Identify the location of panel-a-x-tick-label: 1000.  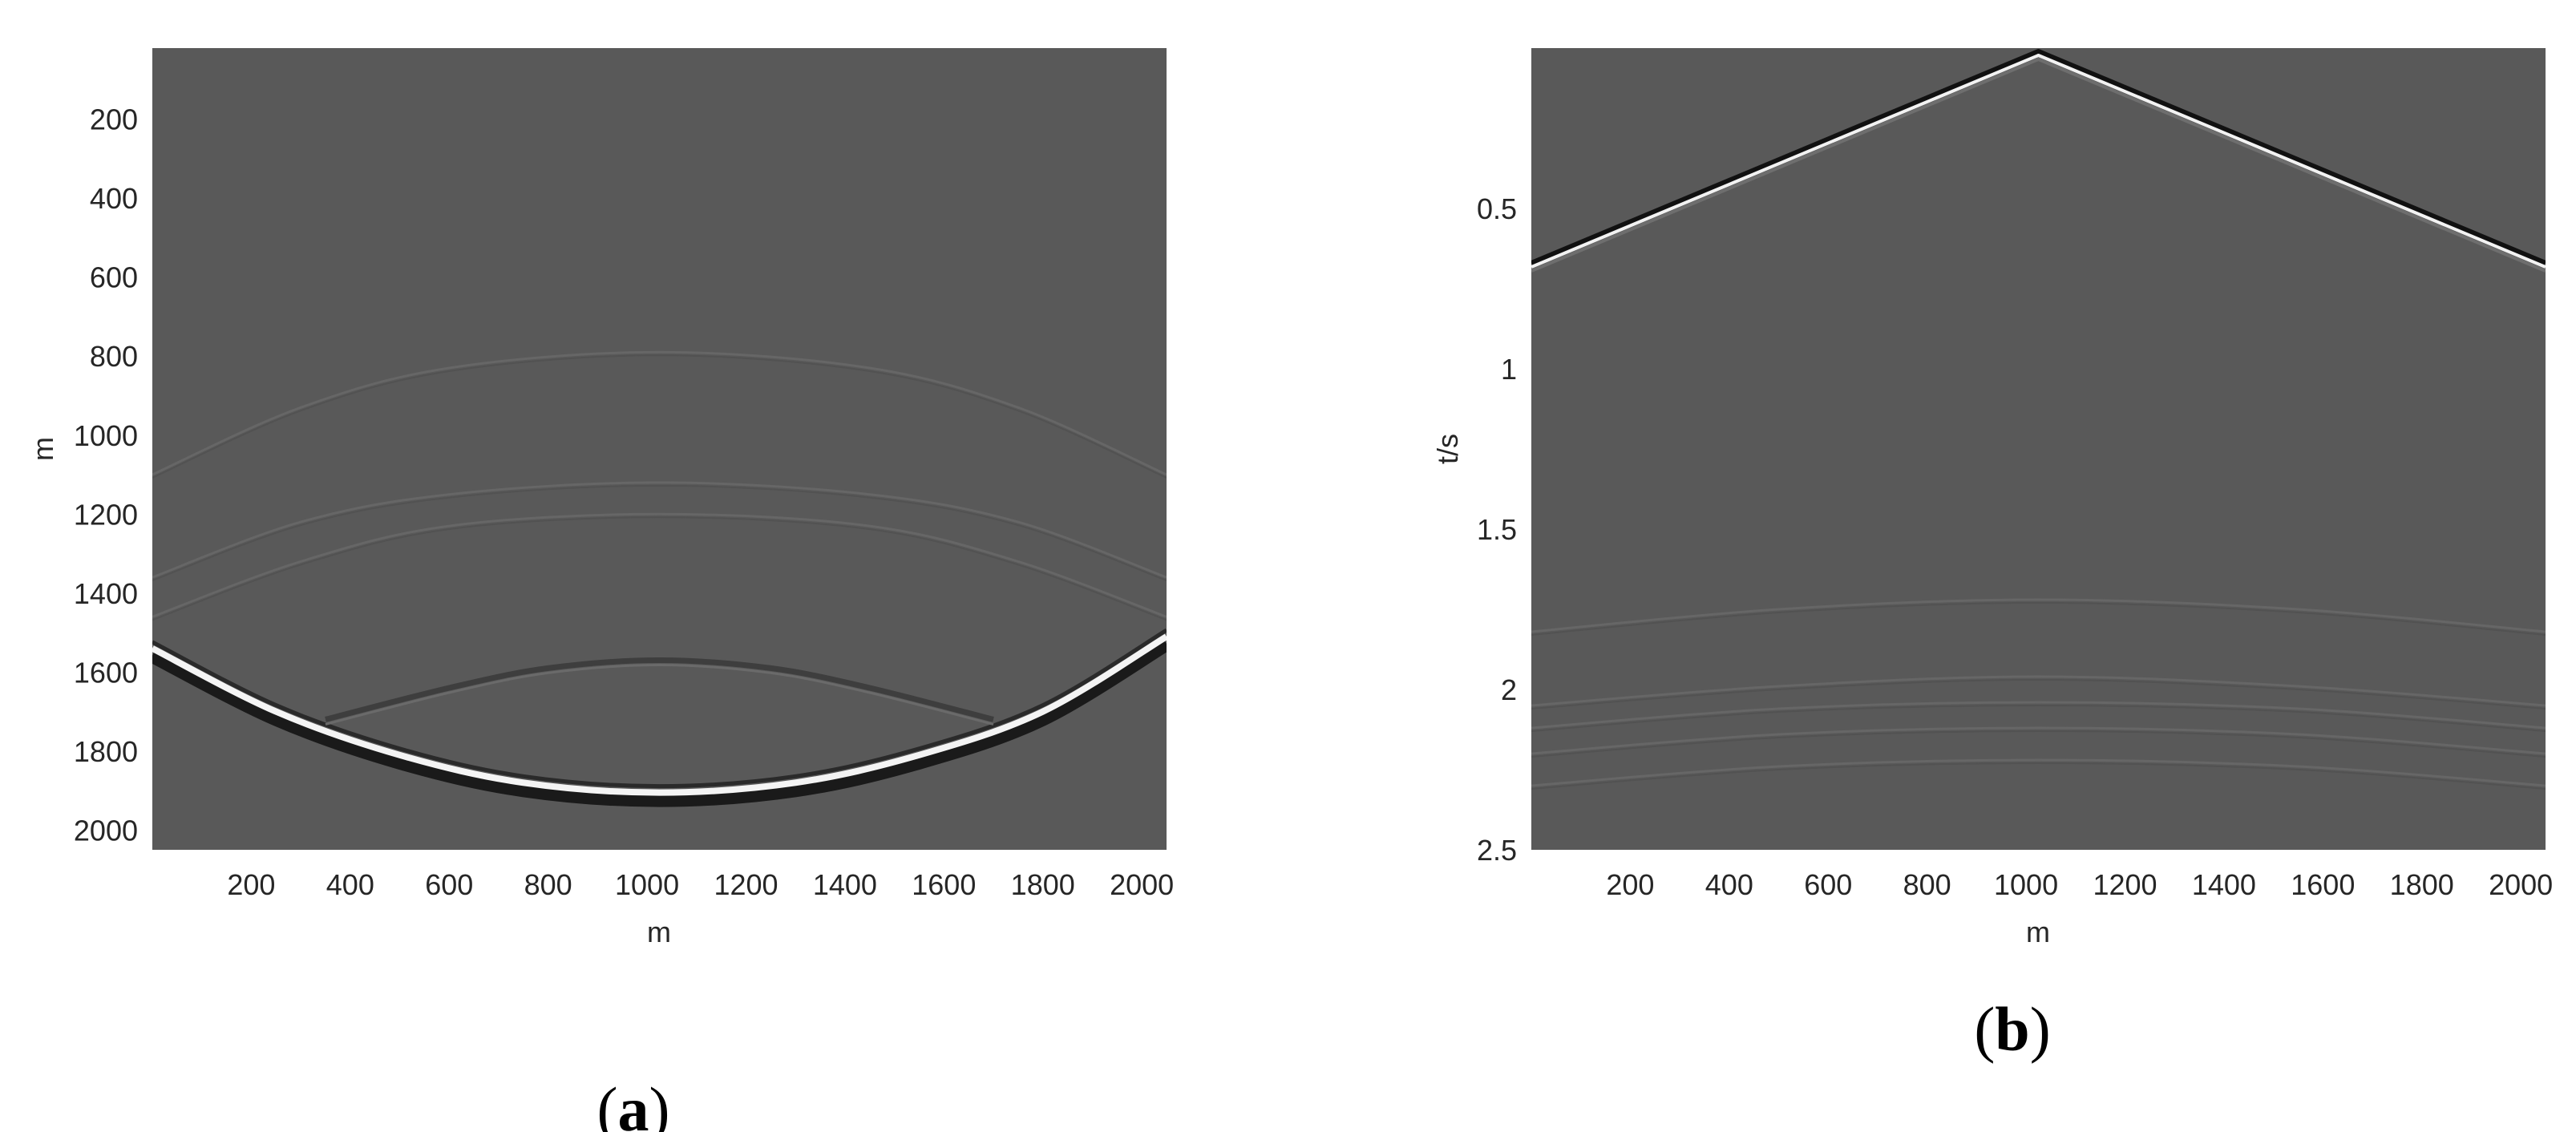
(647, 884).